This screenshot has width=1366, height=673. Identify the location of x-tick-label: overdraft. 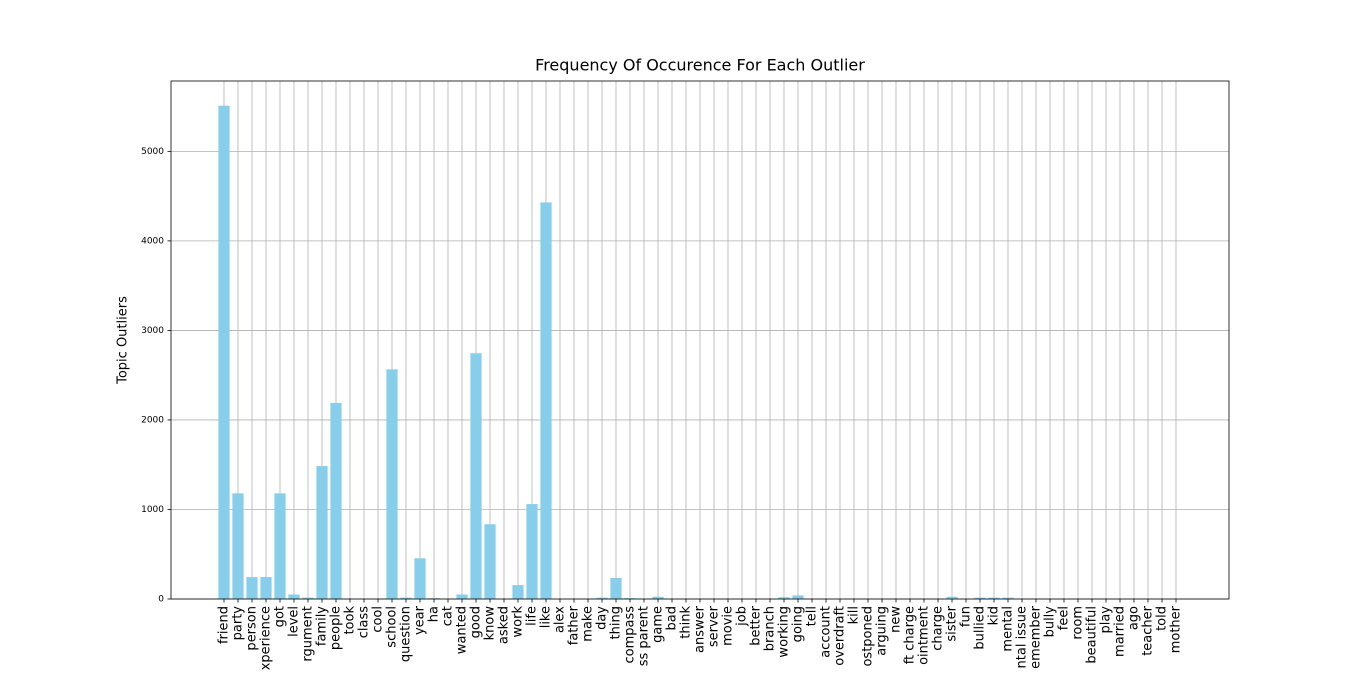
(840, 636).